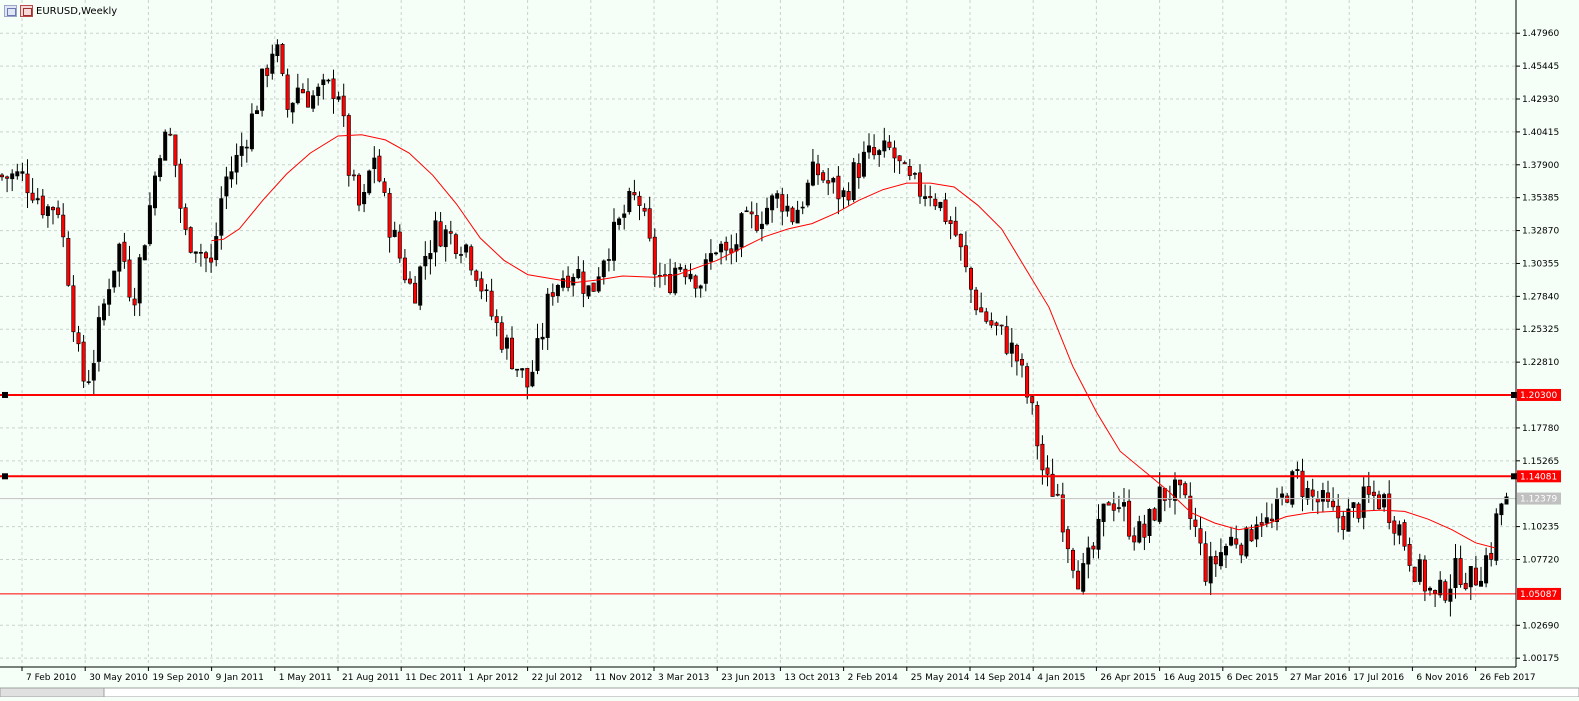 Image resolution: width=1579 pixels, height=701 pixels. I want to click on x-tick-label: 27 Mar 2016, so click(1318, 678).